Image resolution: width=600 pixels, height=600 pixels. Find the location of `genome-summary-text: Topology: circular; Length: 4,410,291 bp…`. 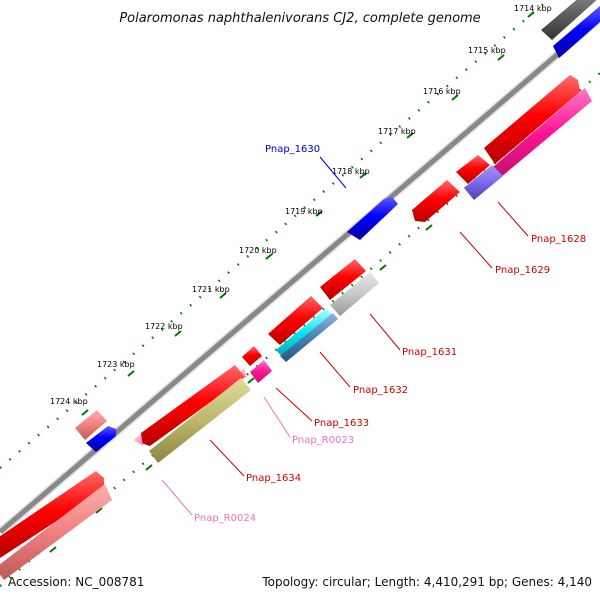

genome-summary-text: Topology: circular; Length: 4,410,291 bp… is located at coordinates (426, 582).